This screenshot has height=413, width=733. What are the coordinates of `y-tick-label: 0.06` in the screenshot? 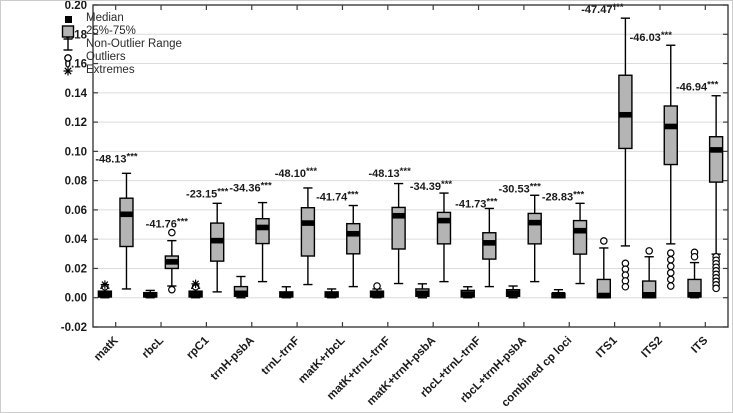 It's located at (76, 211).